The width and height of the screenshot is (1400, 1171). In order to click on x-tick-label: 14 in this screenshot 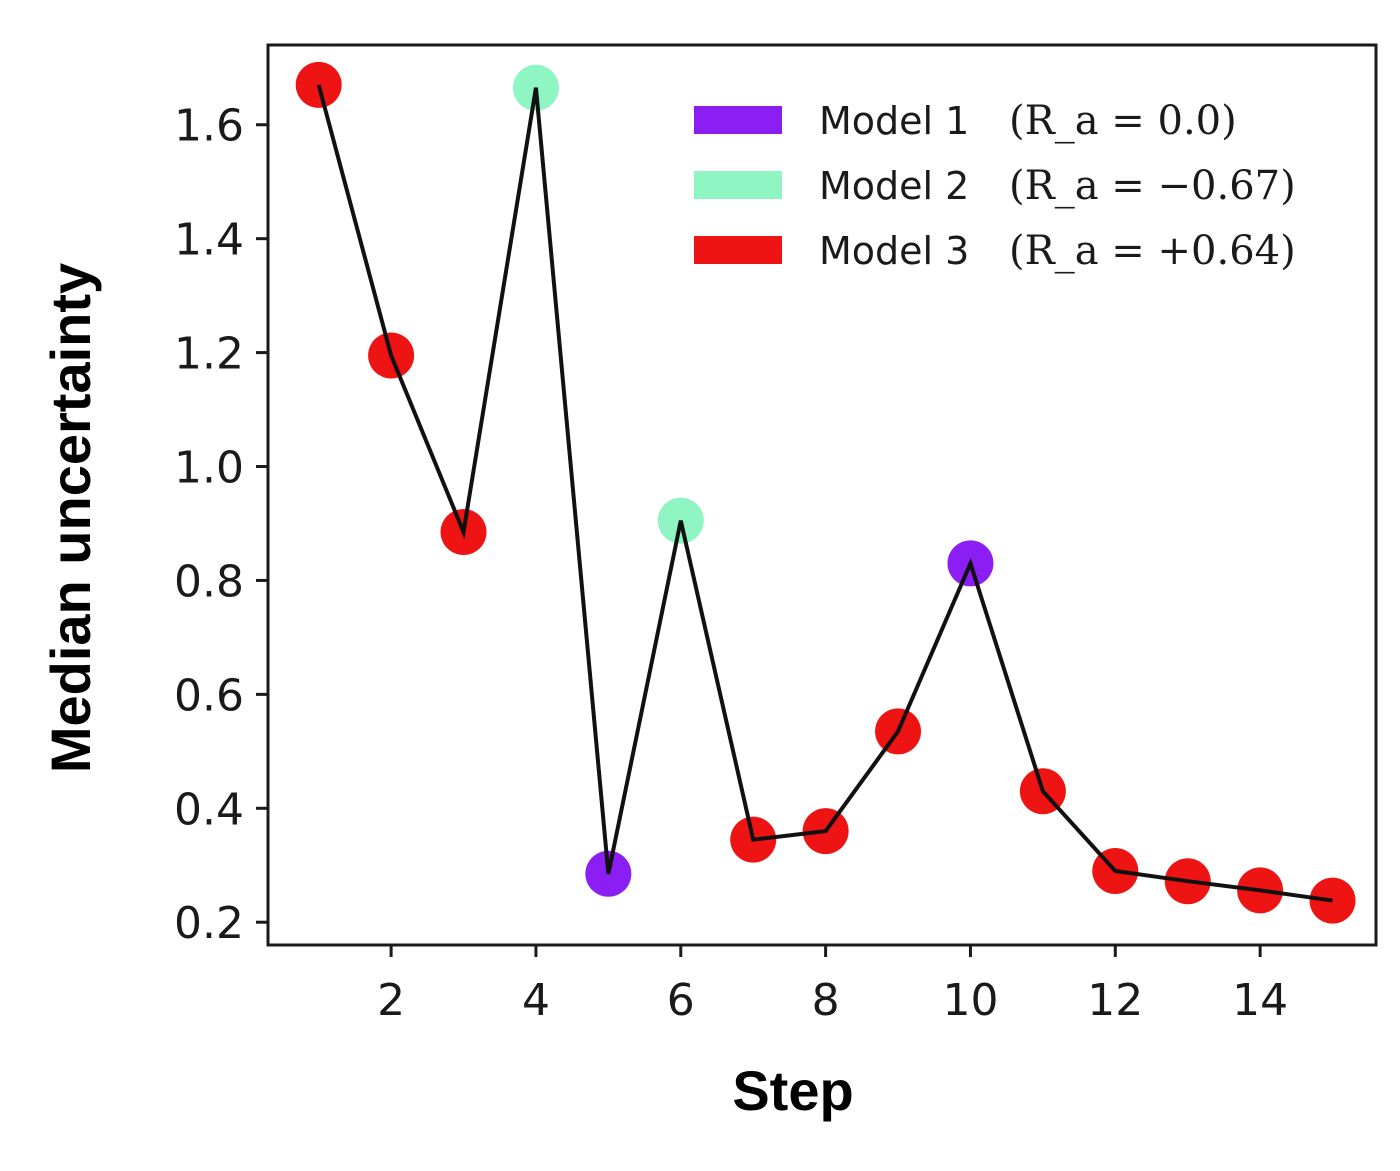, I will do `click(1260, 1000)`.